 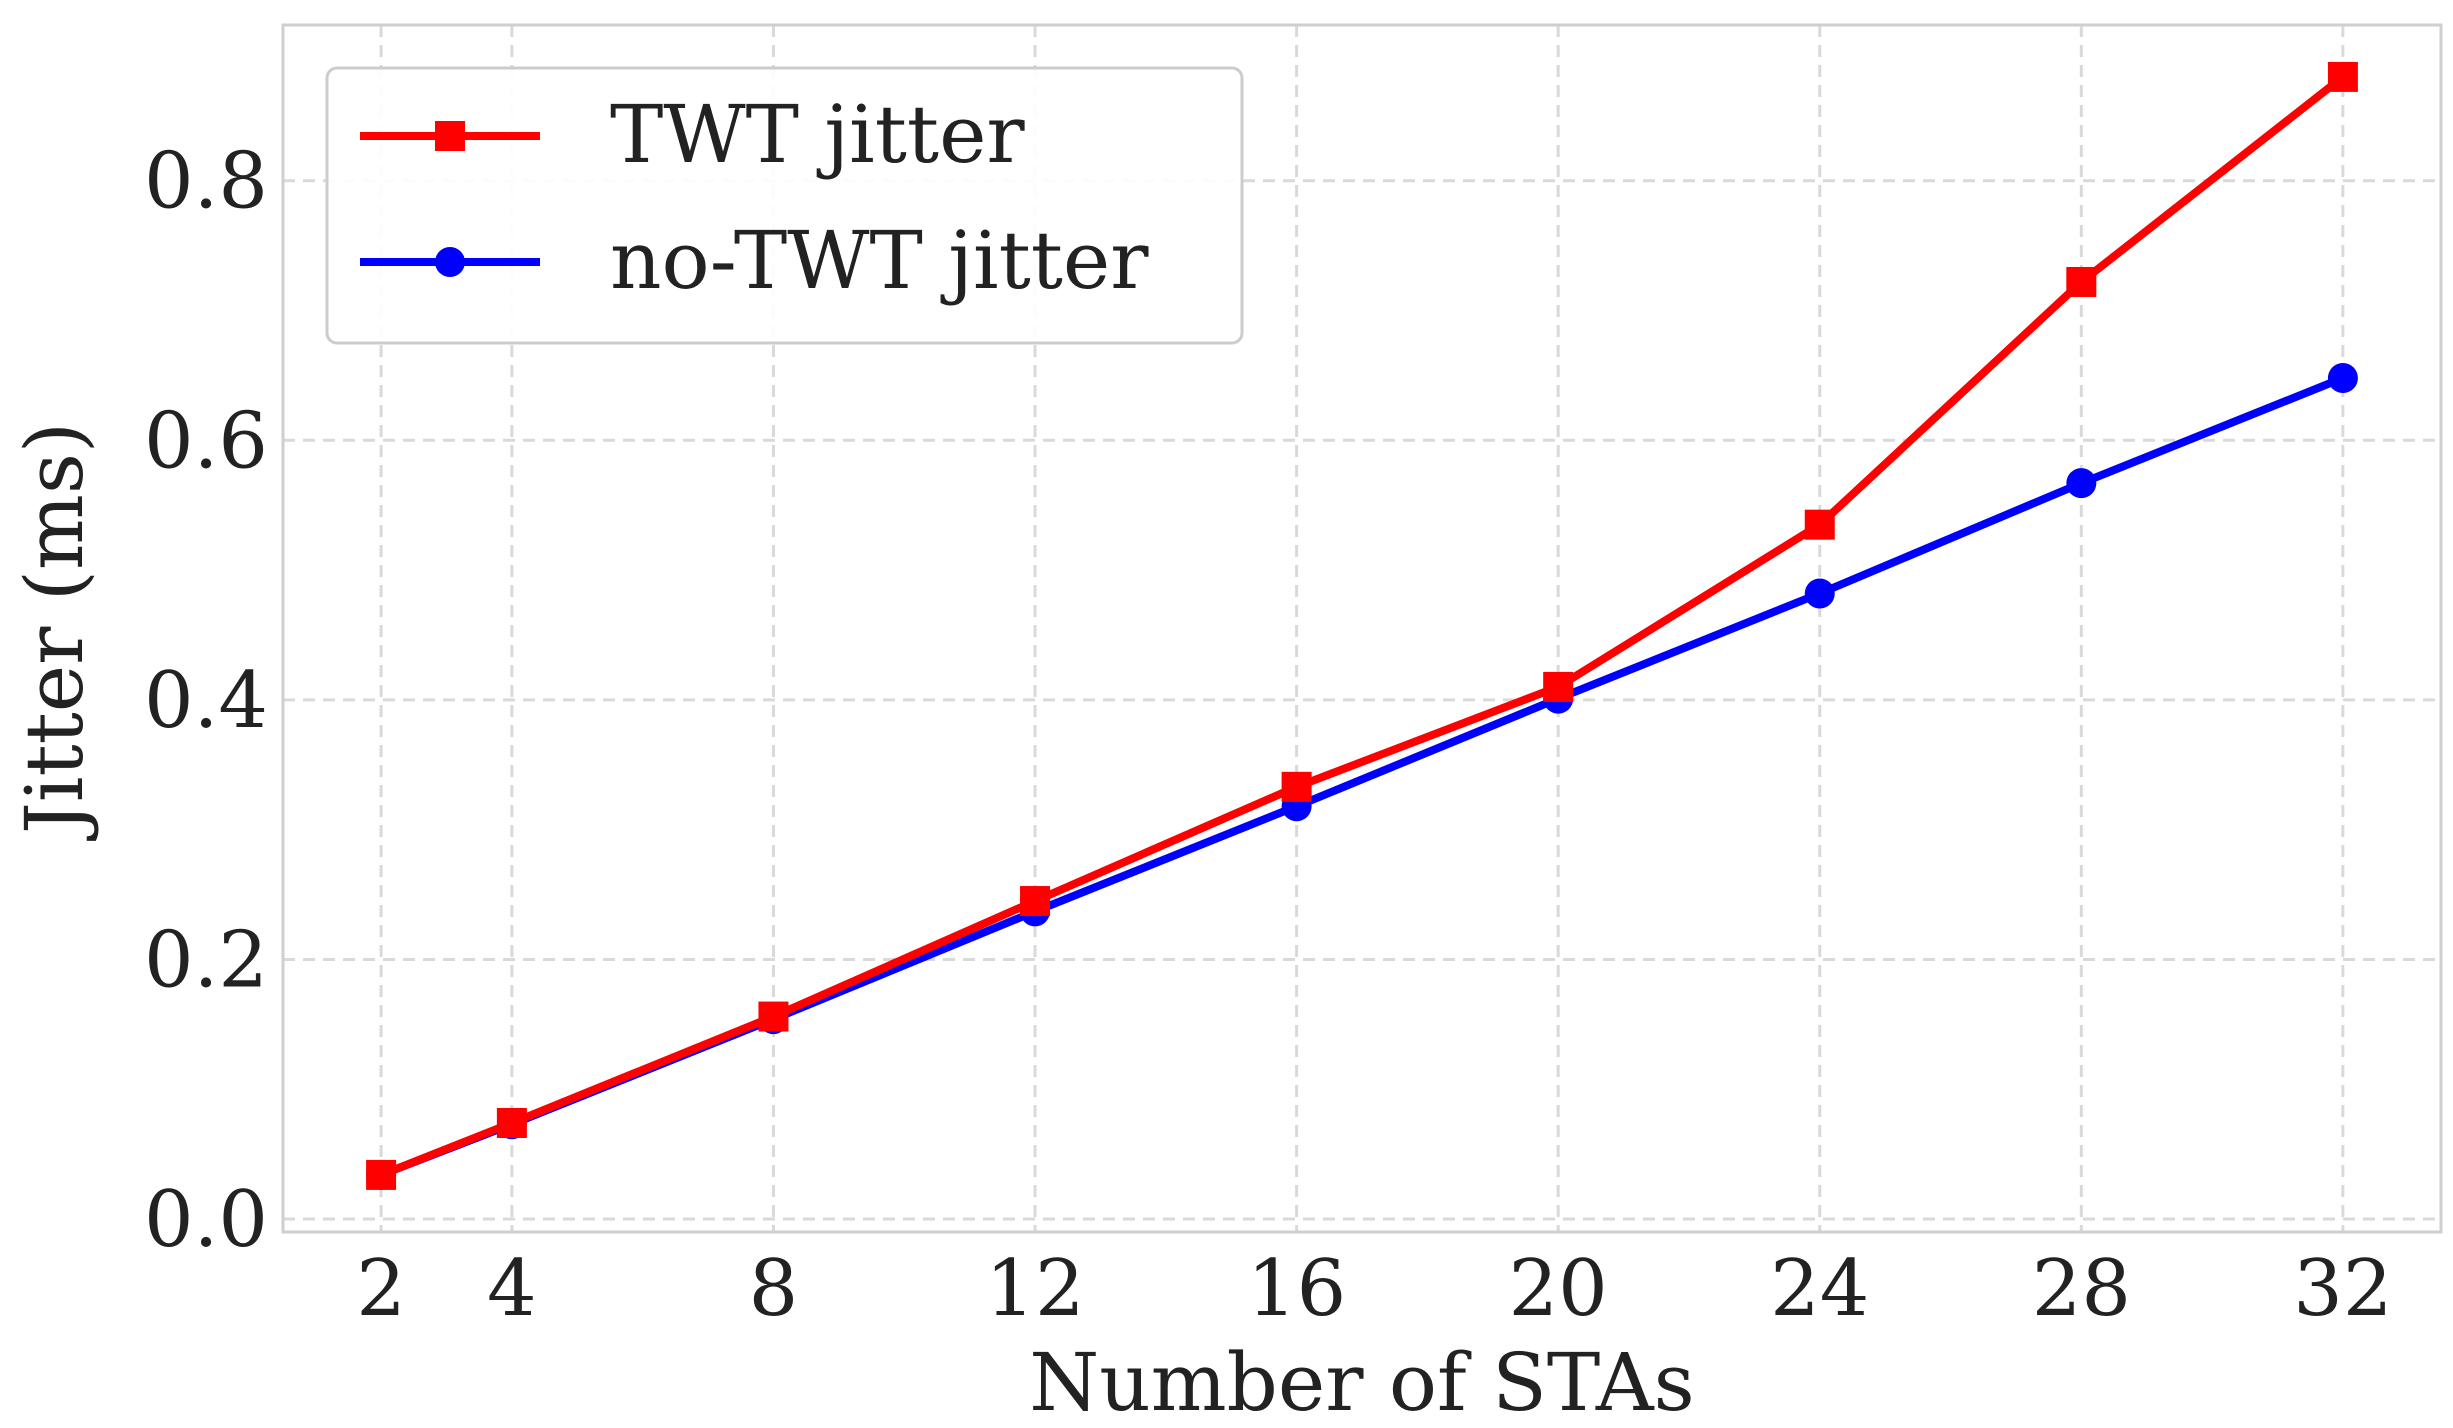 I want to click on y-axis-ticks: 0.0 0.2 0.4 0.6 0.8, so click(x=206, y=701).